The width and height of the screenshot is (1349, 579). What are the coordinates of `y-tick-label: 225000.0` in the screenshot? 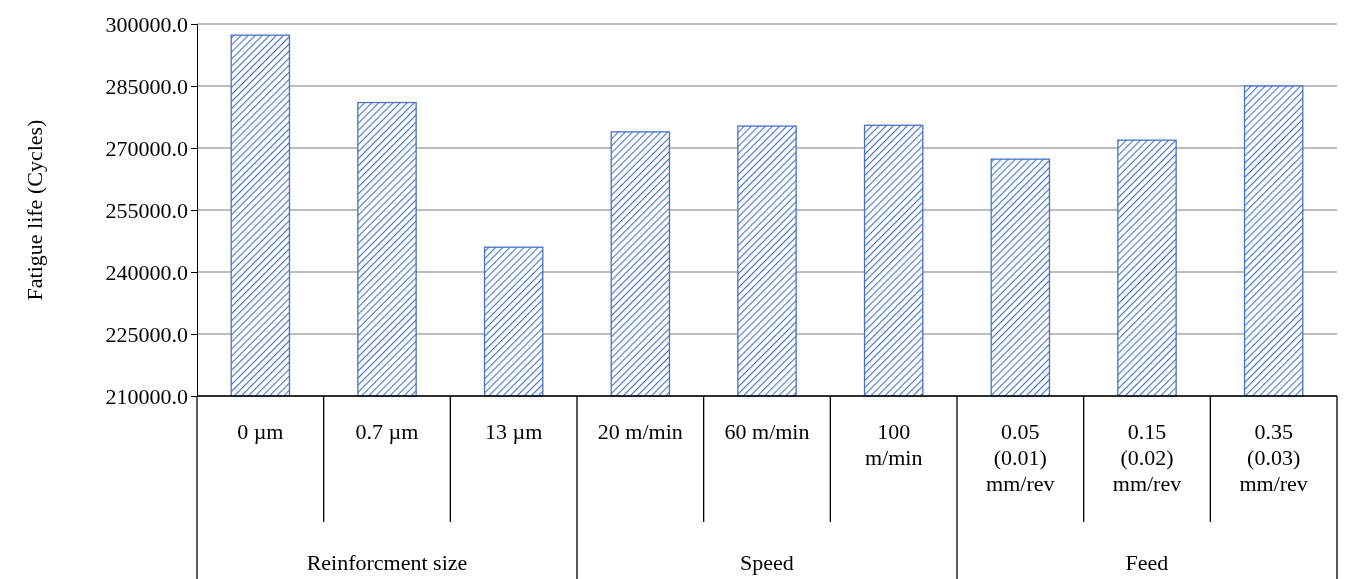 It's located at (146, 334).